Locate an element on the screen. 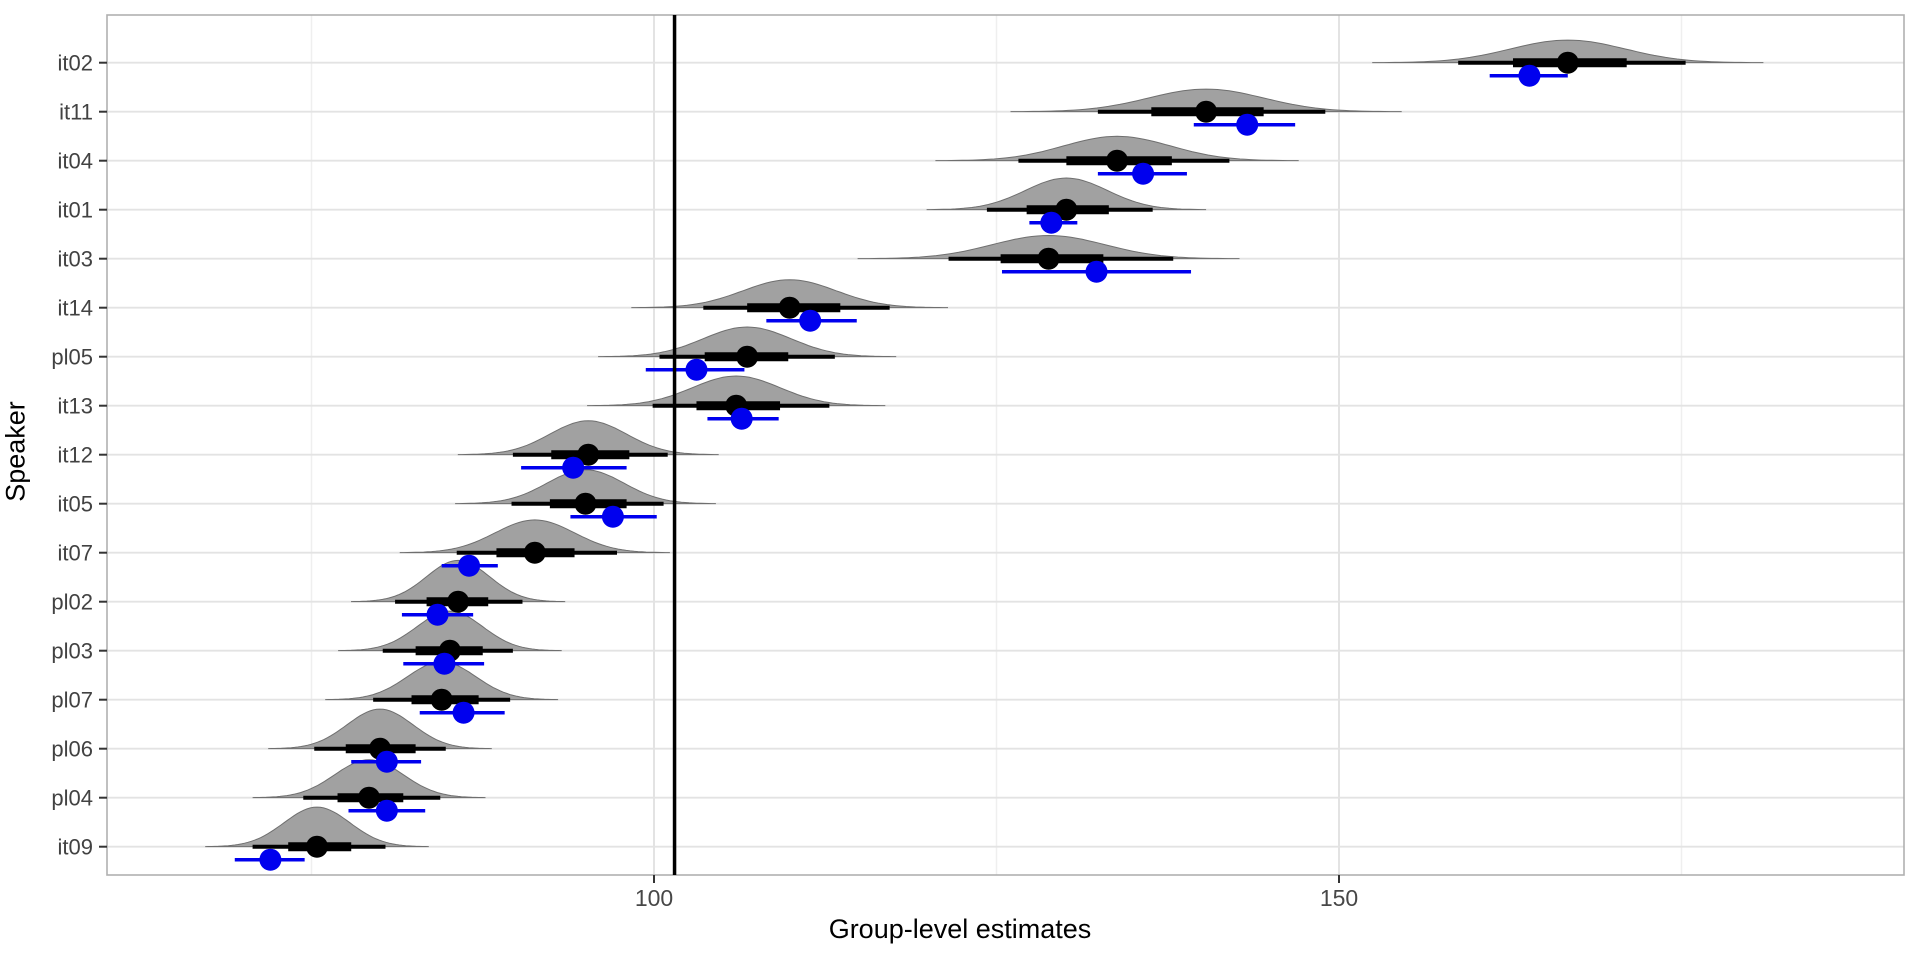 The height and width of the screenshot is (960, 1920). y-category-label: pl04 is located at coordinates (72, 798).